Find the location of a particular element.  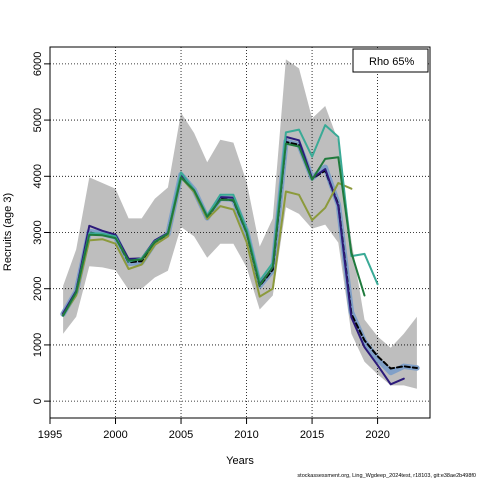

y-tick-label-6000: 6000 is located at coordinates (38, 64).